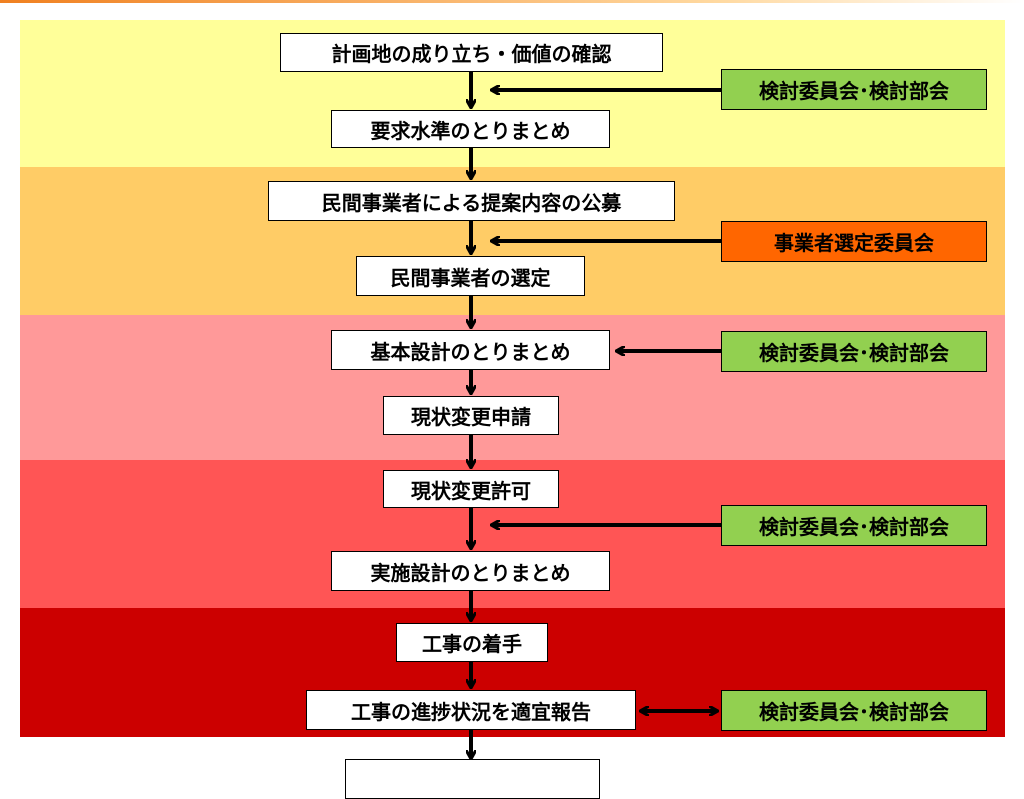 This screenshot has width=1024, height=799. What do you see at coordinates (471, 489) in the screenshot?
I see `step-alteration-permit: 現状変更許可` at bounding box center [471, 489].